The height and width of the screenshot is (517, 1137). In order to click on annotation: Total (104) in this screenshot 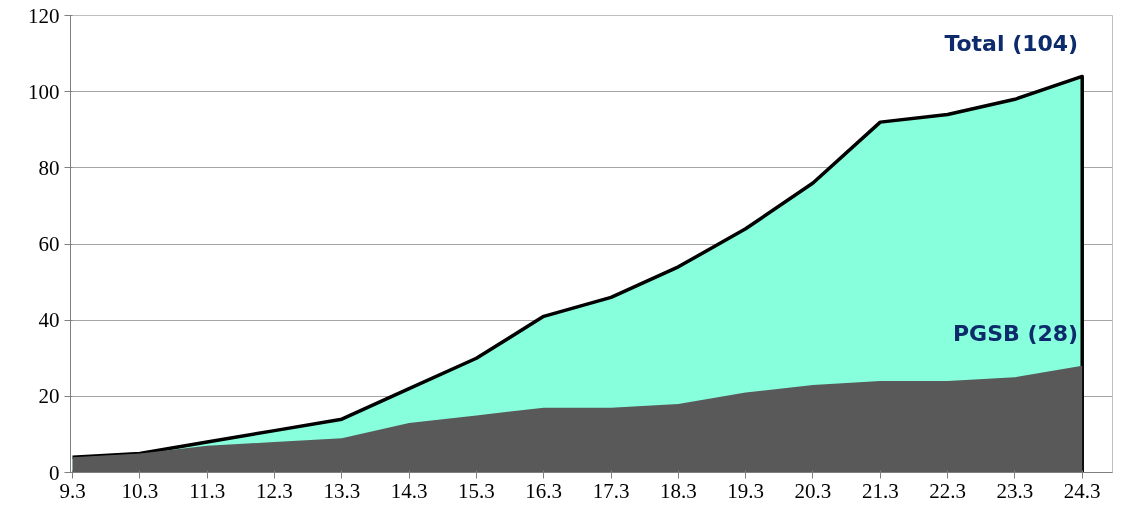, I will do `click(1011, 44)`.